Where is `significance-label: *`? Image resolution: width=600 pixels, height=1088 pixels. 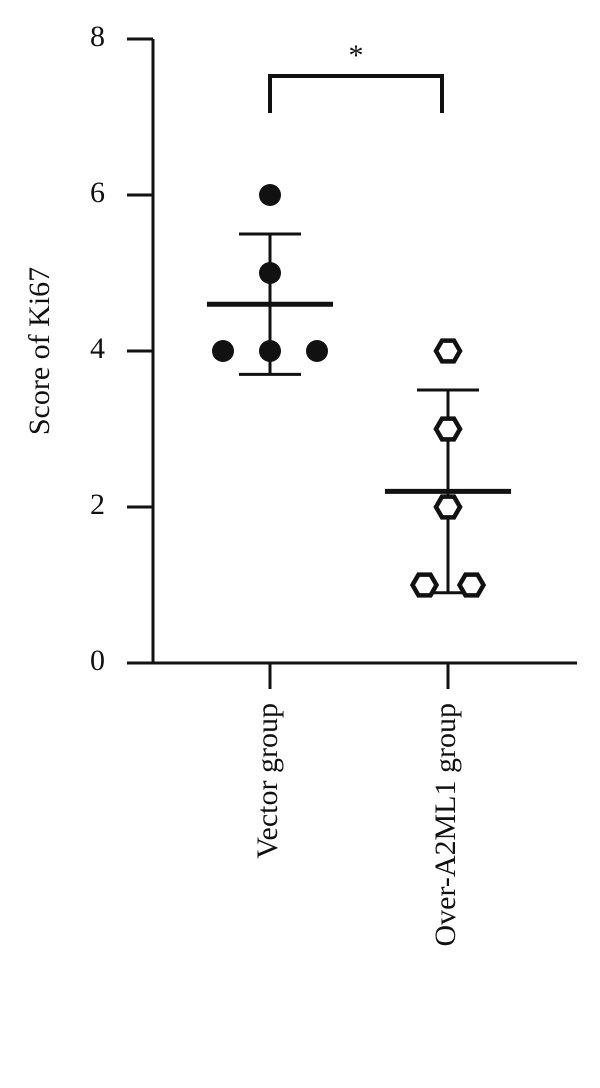
significance-label: * is located at coordinates (356, 55).